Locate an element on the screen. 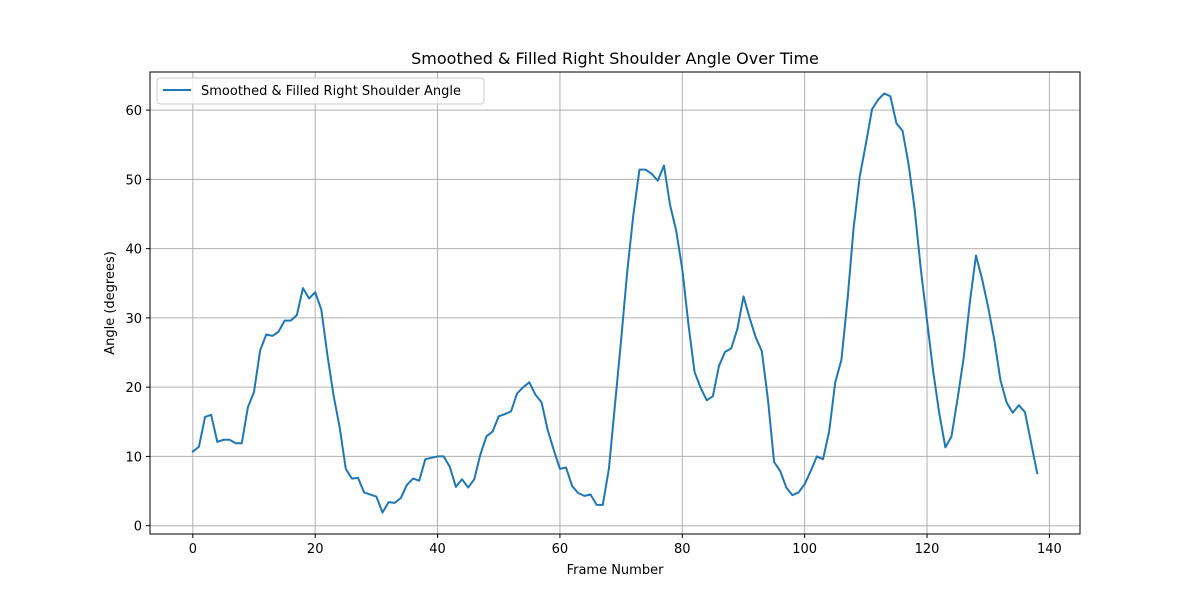 The width and height of the screenshot is (1200, 600). x-tick-label: 60 is located at coordinates (560, 549).